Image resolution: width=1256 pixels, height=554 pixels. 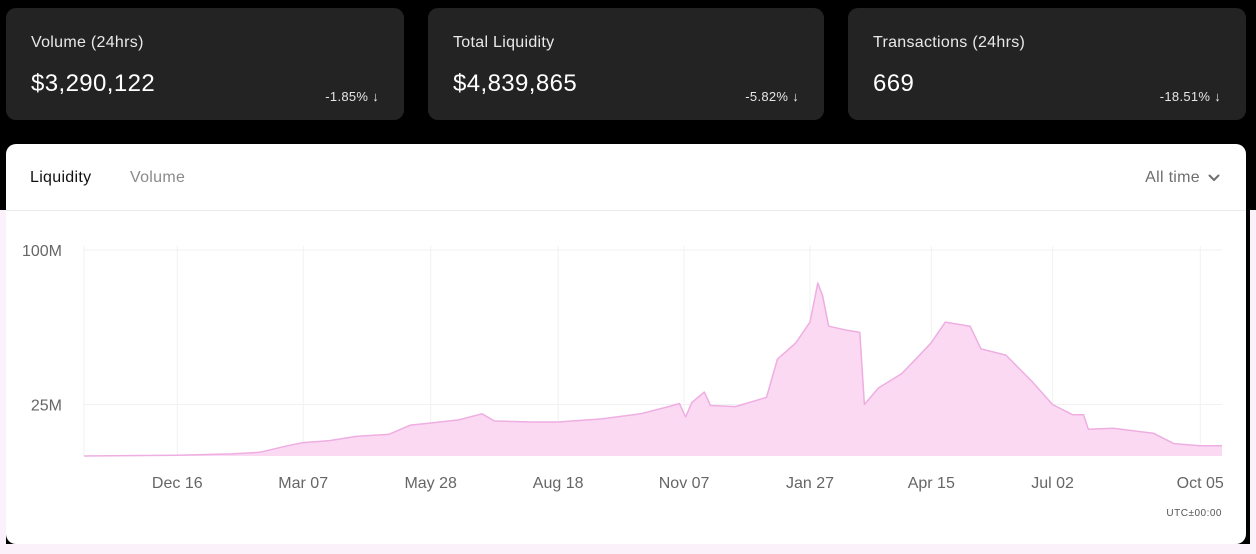 I want to click on page-backdrop-left, so click(x=3, y=382).